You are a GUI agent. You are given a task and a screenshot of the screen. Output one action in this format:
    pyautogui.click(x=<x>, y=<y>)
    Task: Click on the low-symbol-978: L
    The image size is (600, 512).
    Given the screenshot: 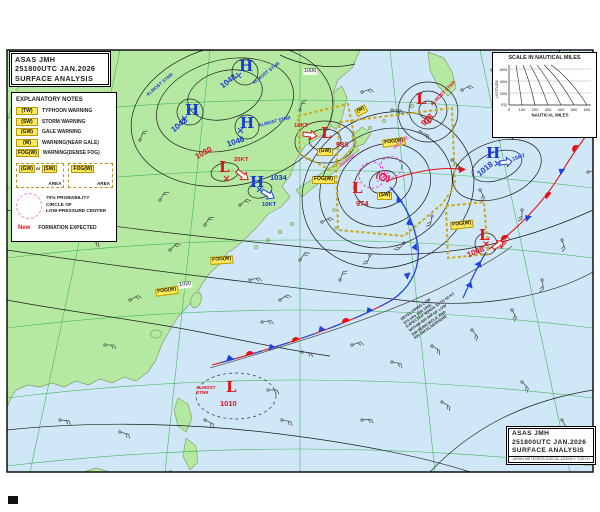 What is the action you would take?
    pyautogui.click(x=421, y=99)
    